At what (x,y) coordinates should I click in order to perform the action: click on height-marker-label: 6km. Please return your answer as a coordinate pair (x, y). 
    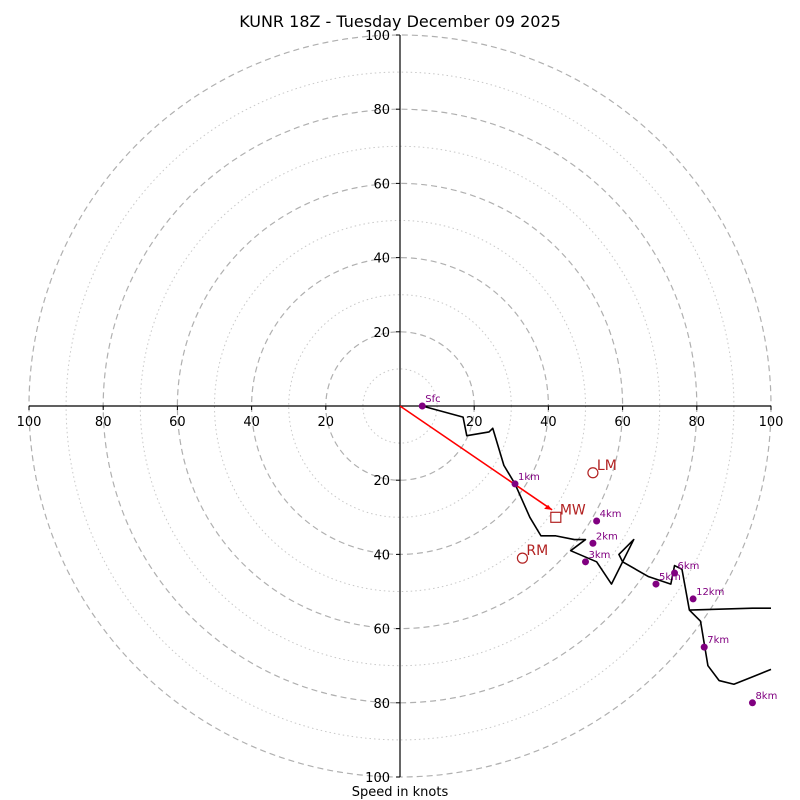
    Looking at the image, I should click on (689, 566).